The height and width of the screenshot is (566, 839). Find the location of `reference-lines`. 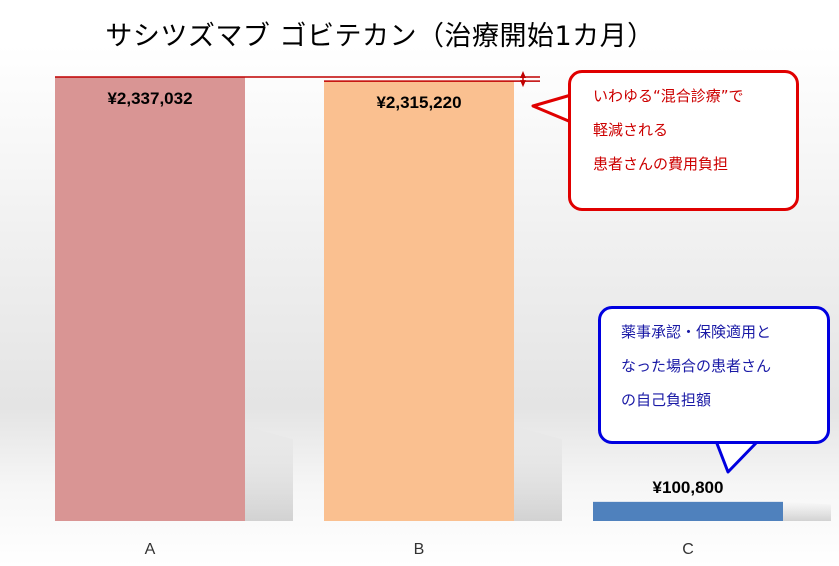

reference-lines is located at coordinates (297, 79).